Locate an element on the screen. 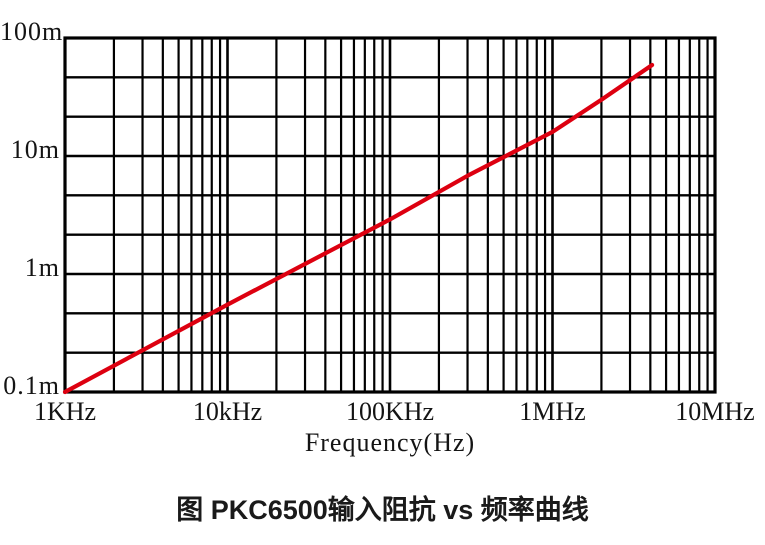  x-axis-title: Frequency(Hz) is located at coordinates (390, 442).